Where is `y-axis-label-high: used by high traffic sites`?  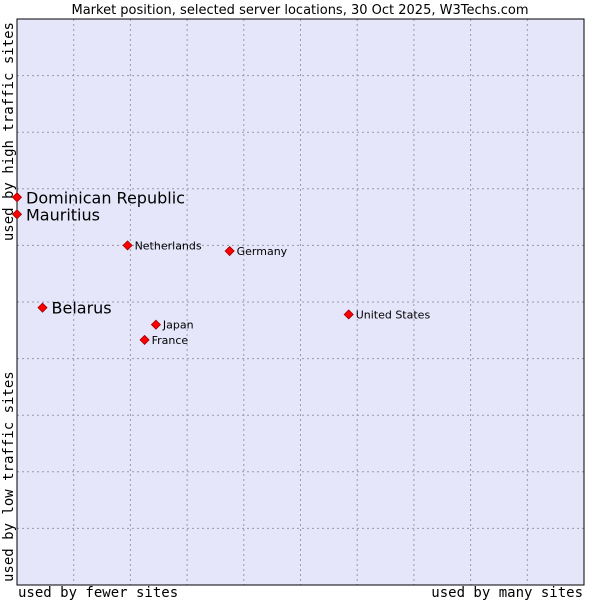
y-axis-label-high: used by high traffic sites is located at coordinates (9, 131).